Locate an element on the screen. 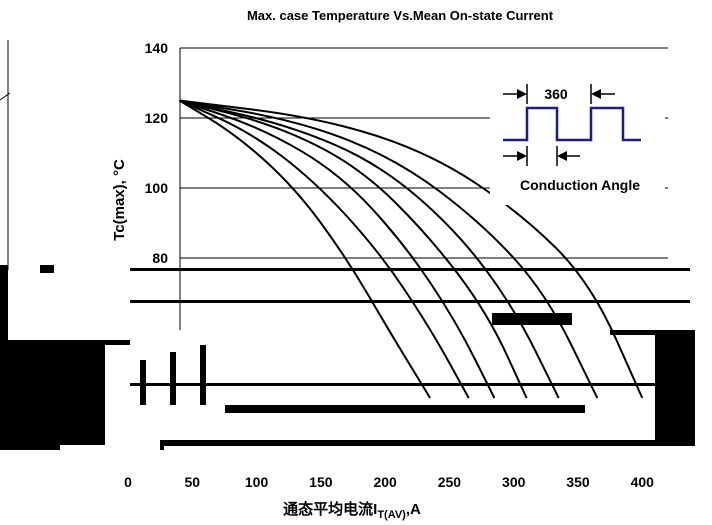 This screenshot has width=712, height=525. angle-arrowhead-left is located at coordinates (522, 156).